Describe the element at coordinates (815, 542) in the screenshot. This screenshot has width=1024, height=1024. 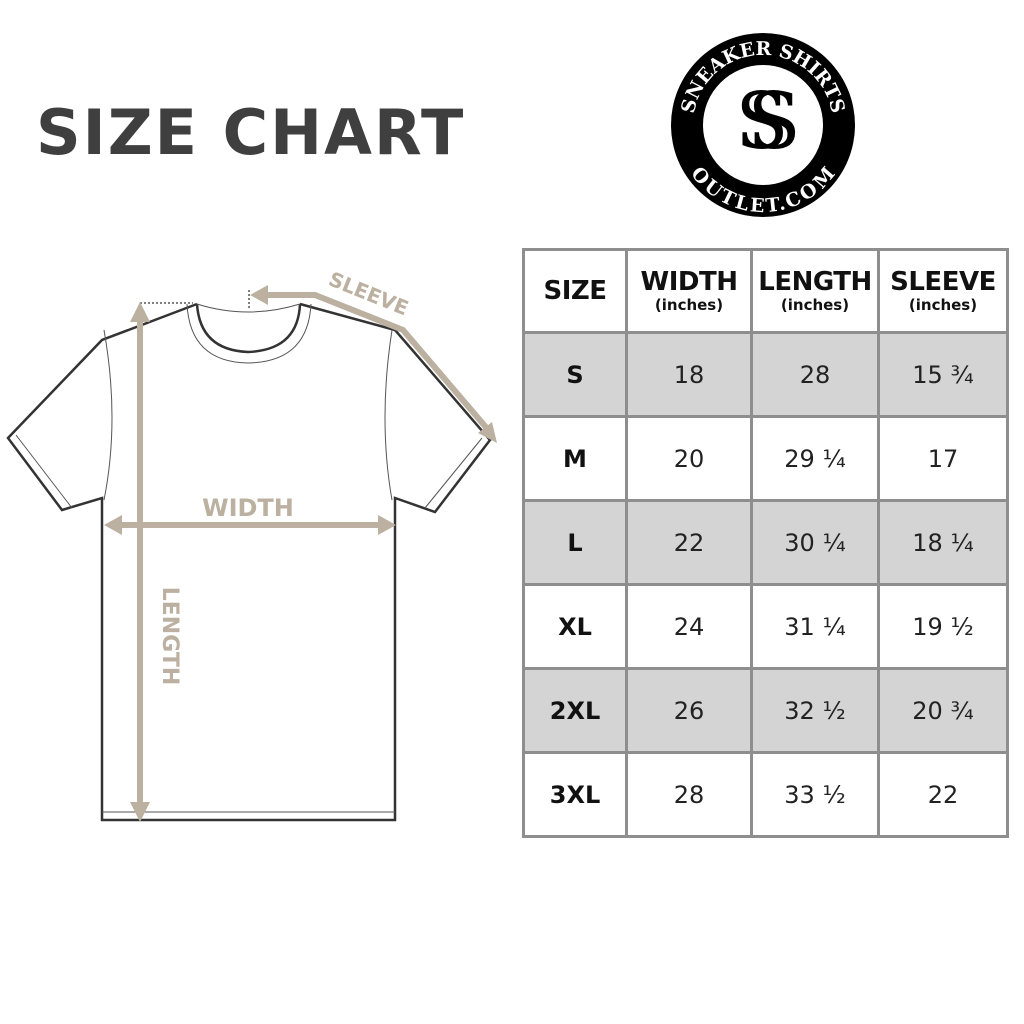
I see `length-cell: 30 ¼` at that location.